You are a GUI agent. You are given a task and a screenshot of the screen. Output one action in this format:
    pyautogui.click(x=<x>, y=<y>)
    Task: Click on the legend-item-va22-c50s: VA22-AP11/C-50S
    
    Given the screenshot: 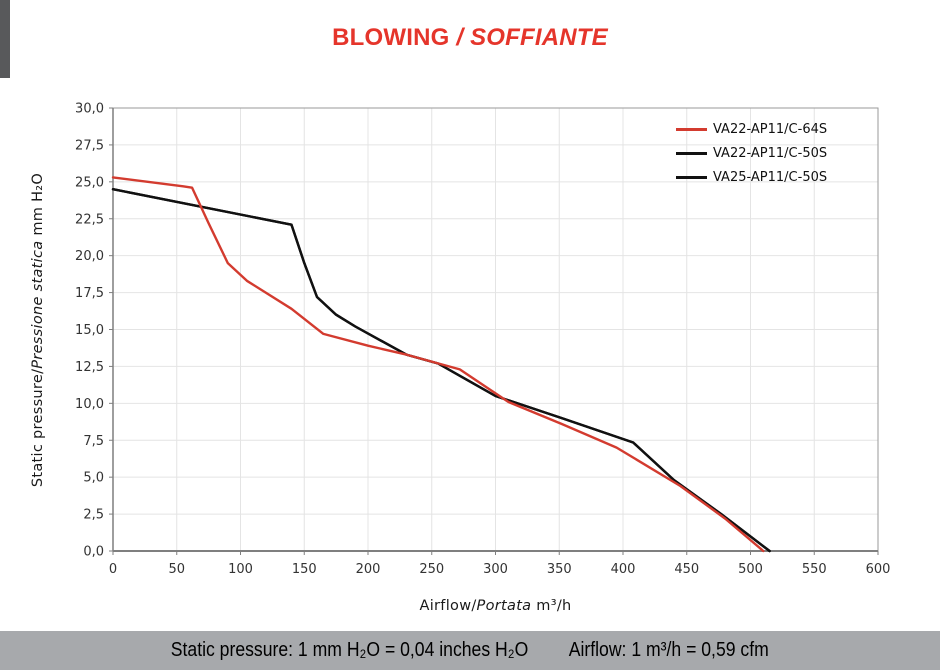 What is the action you would take?
    pyautogui.click(x=751, y=153)
    